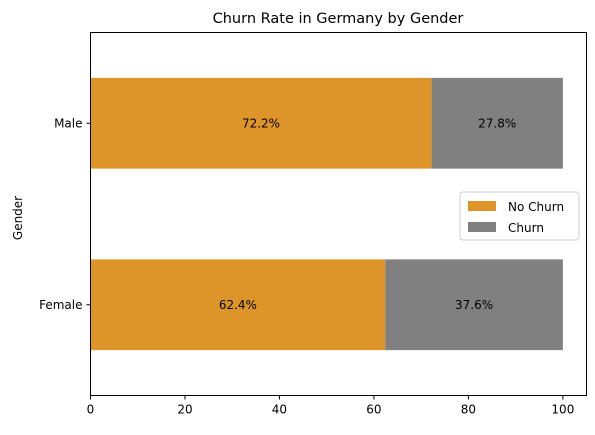 The width and height of the screenshot is (595, 435). I want to click on x-tick-label: 60, so click(373, 410).